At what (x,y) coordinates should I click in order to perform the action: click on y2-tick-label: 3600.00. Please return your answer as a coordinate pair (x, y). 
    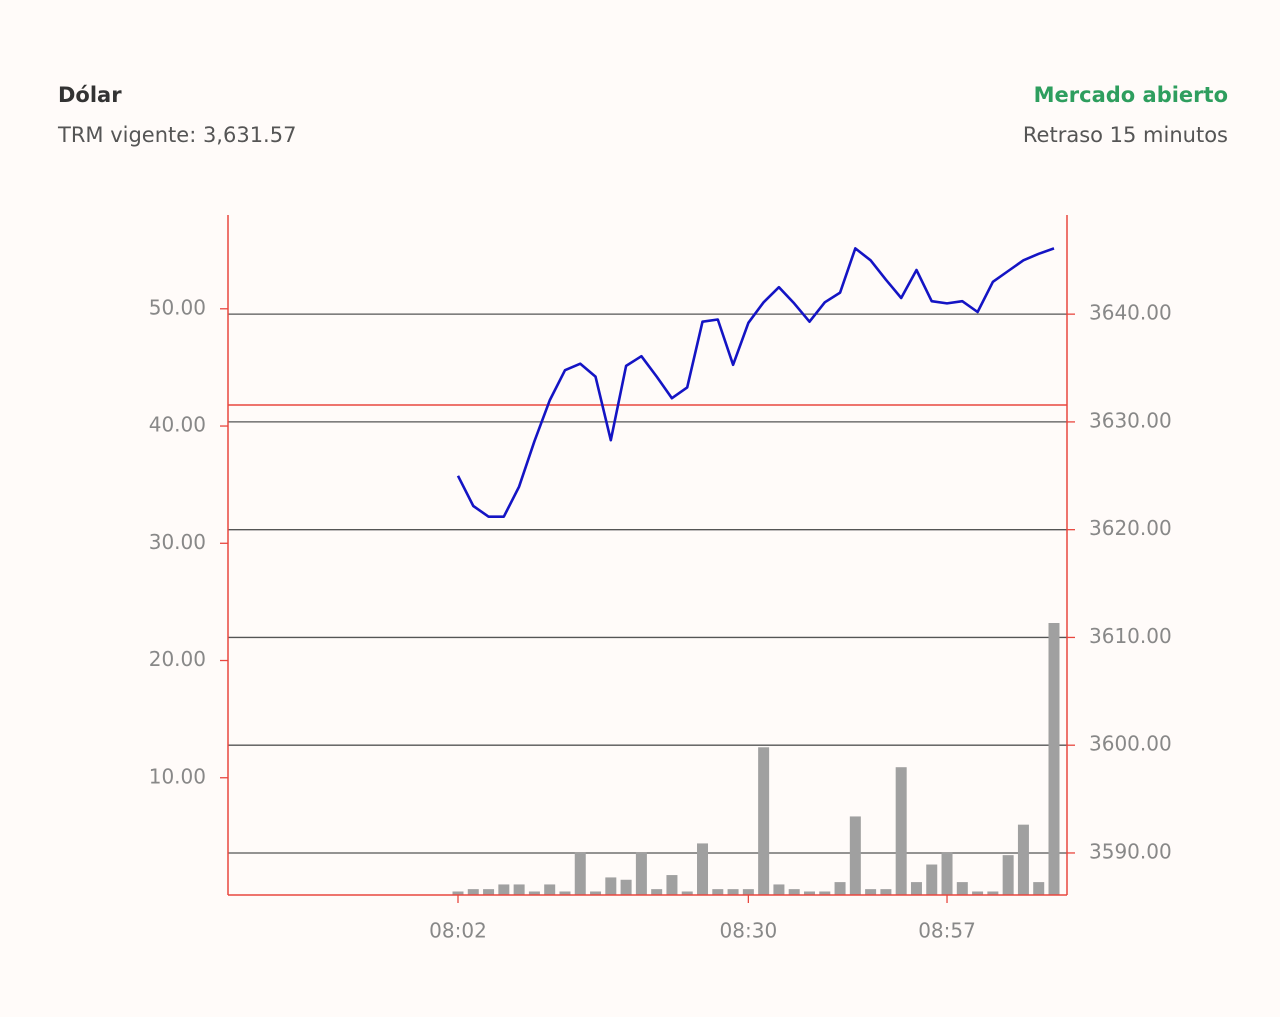
    Looking at the image, I should click on (1130, 744).